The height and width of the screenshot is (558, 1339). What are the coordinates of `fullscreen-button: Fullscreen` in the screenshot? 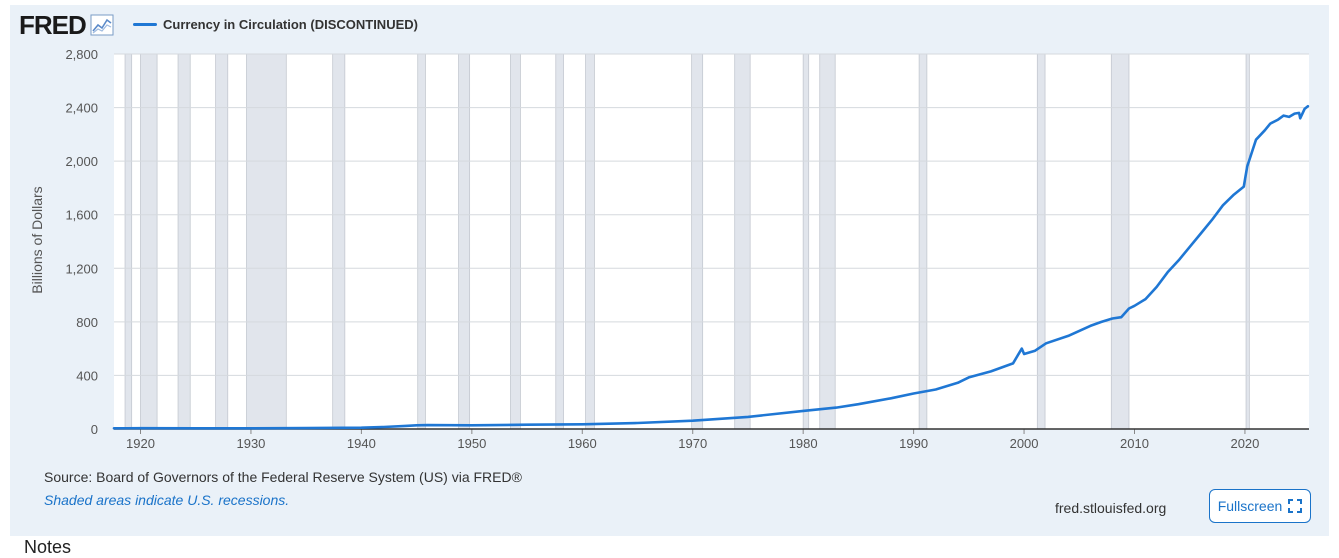 It's located at (1260, 506).